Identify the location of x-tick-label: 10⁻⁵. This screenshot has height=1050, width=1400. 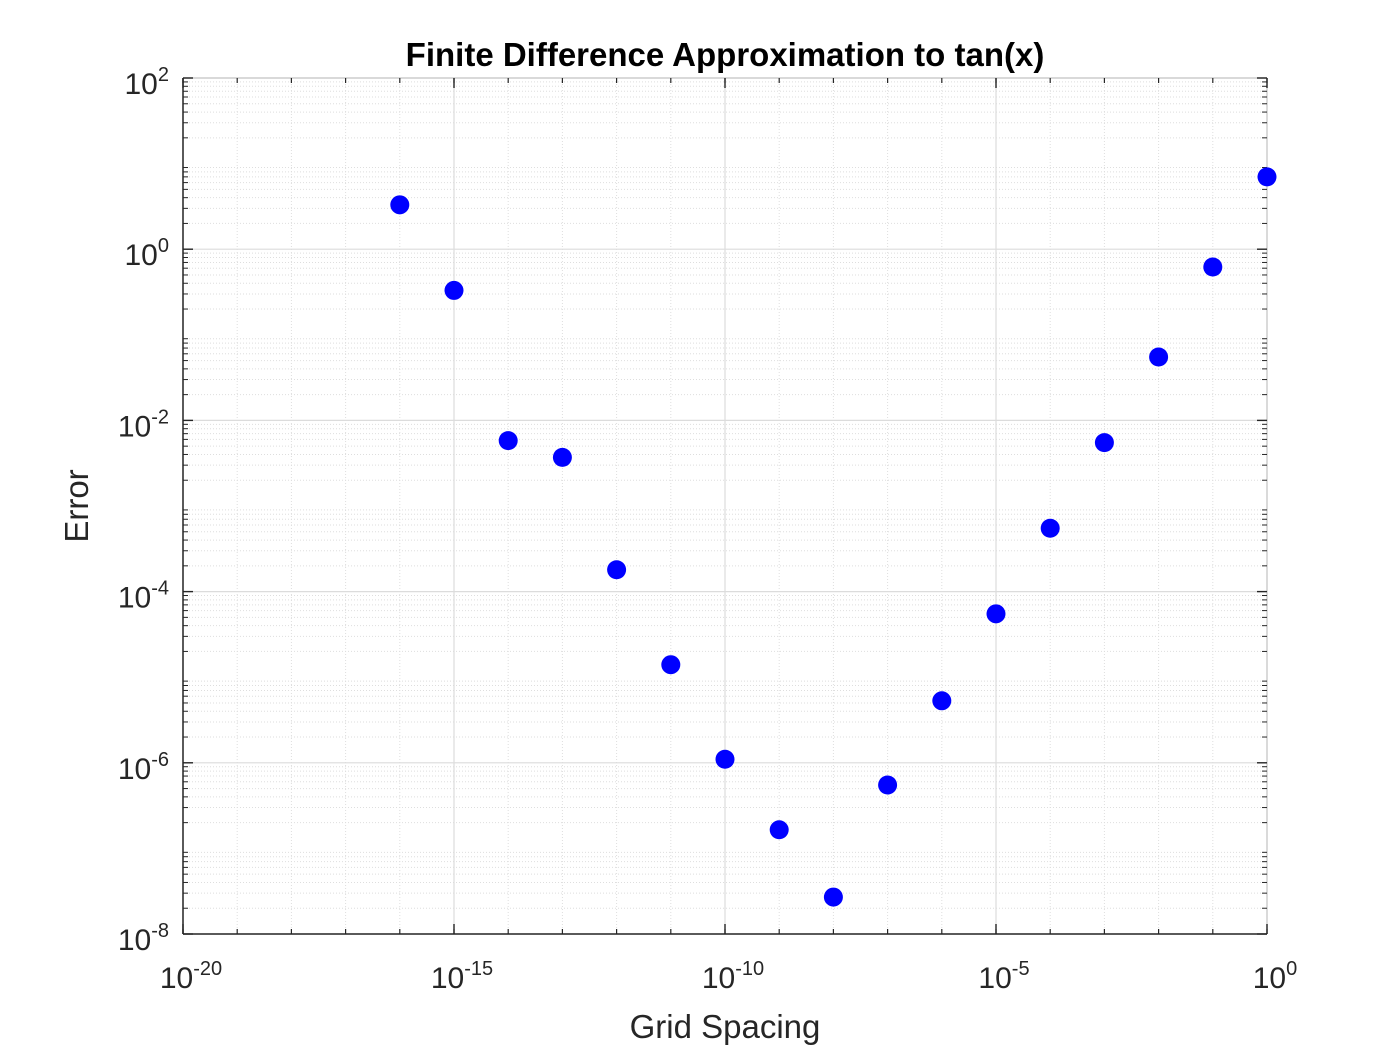
(1003, 976).